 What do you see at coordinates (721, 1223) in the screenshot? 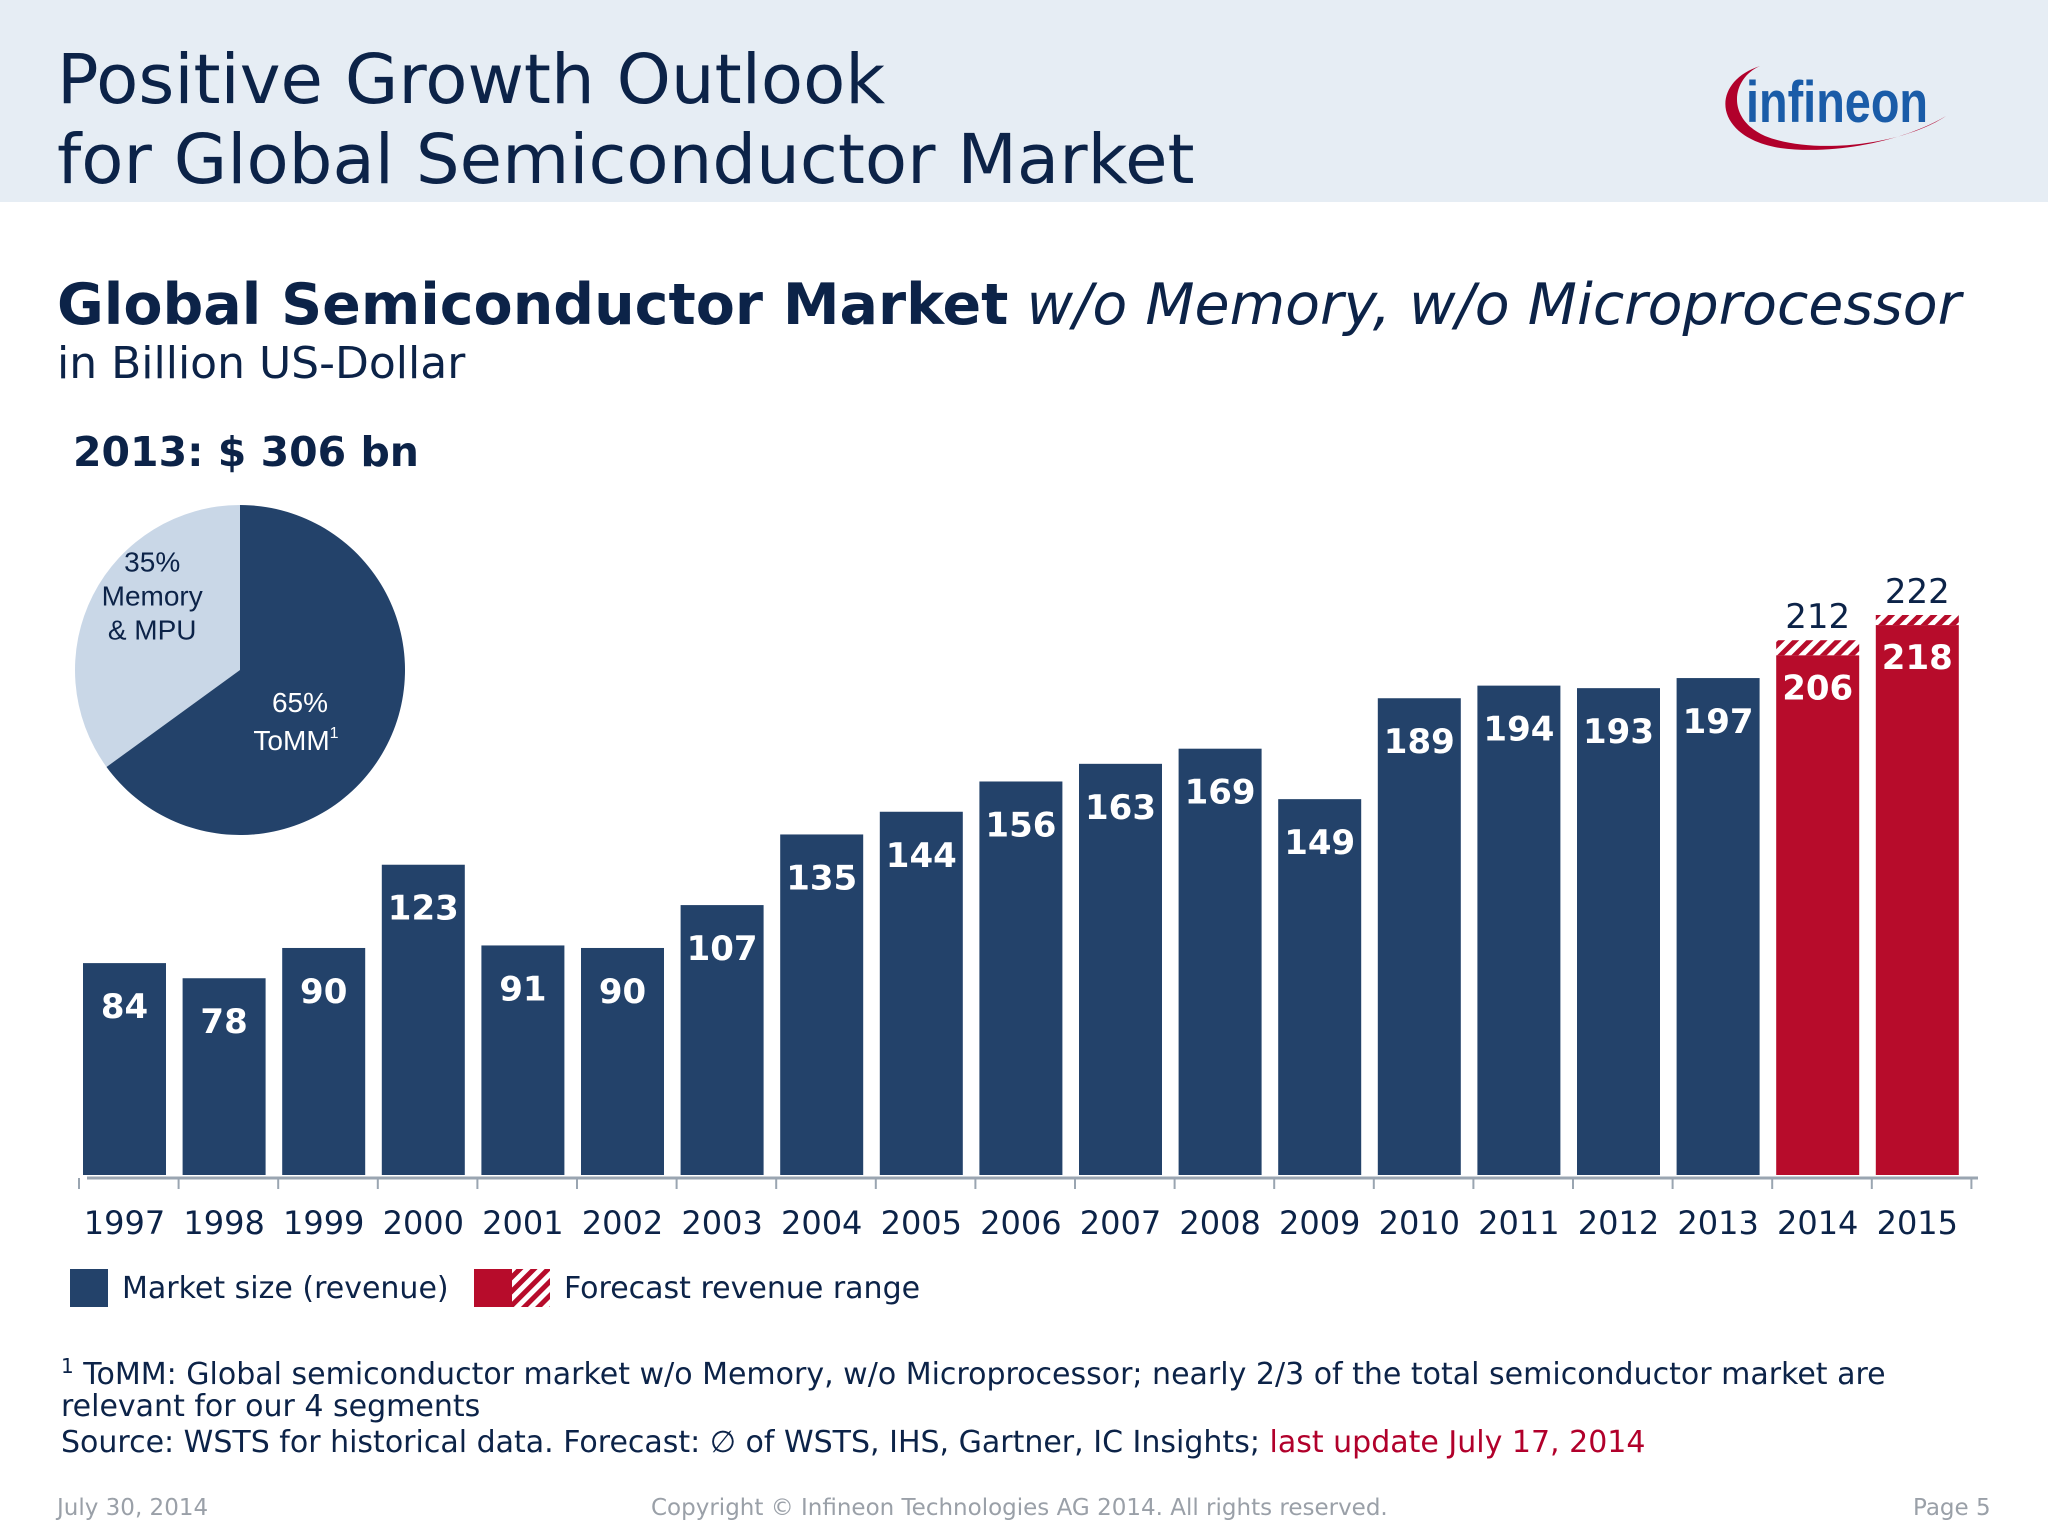
I see `x-tick-label-2003: 2003` at bounding box center [721, 1223].